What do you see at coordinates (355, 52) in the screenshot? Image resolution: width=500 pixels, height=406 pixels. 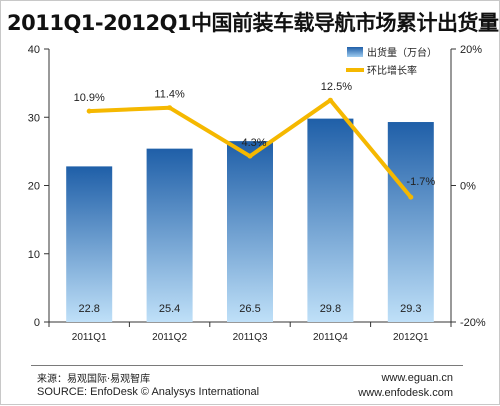 I see `legend-swatch-bar` at bounding box center [355, 52].